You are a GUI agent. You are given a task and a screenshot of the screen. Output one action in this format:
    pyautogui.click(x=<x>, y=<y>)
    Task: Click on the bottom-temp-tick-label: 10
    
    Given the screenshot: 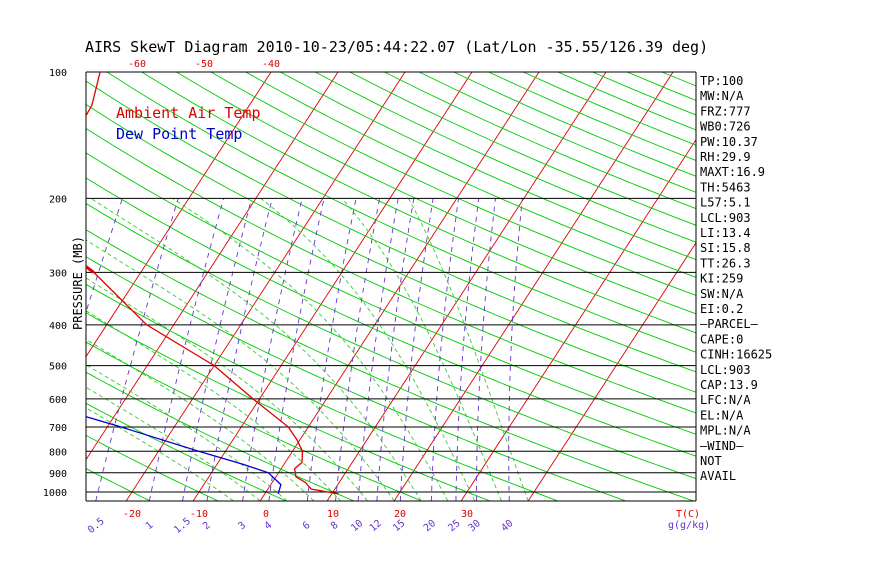 What is the action you would take?
    pyautogui.click(x=333, y=514)
    